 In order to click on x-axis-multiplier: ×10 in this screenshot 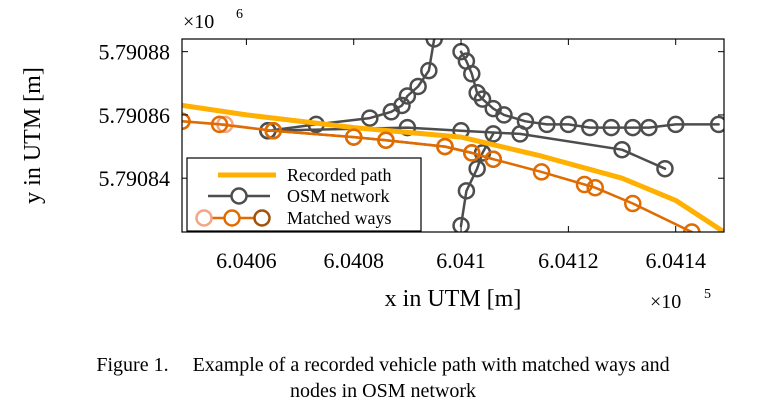, I will do `click(665, 302)`.